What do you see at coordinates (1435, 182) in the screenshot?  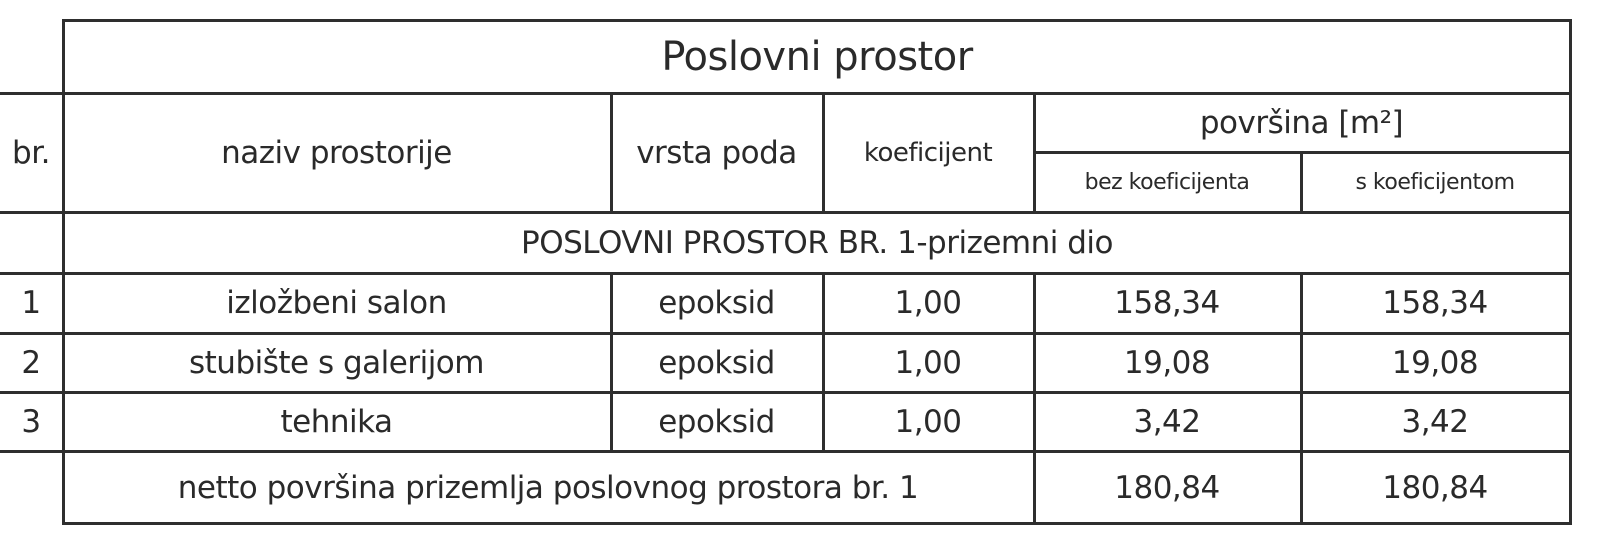 I see `header-s-koef: s koeficijentom` at bounding box center [1435, 182].